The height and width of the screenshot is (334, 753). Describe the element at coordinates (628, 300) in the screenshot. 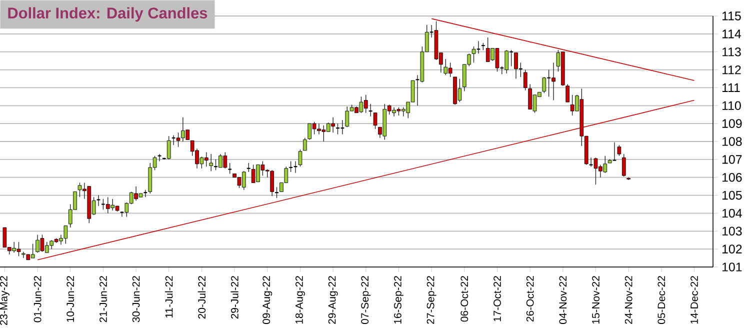

I see `x-tick-label: 24-Nov-22` at that location.